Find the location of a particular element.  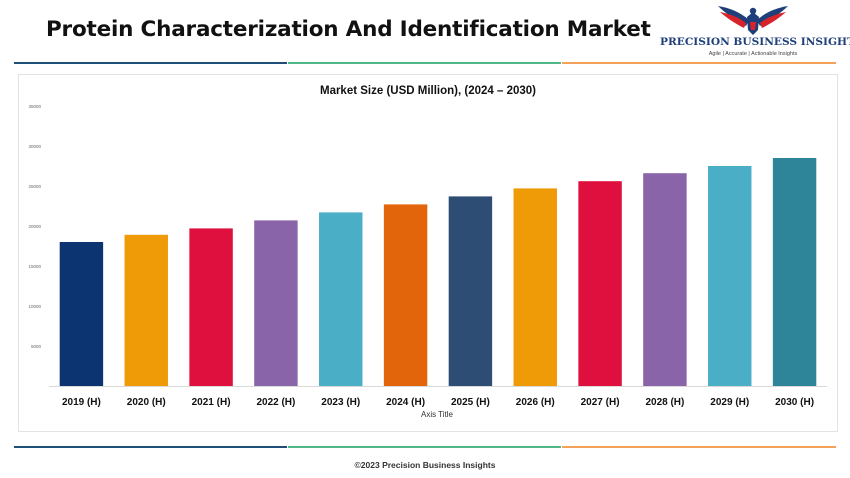

x-tick-label: 2028 (H) is located at coordinates (664, 402).